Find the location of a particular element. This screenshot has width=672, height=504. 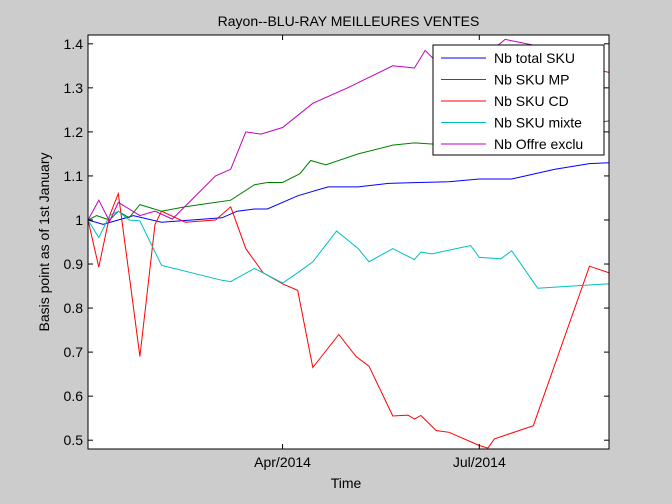

y-tick-label: 1.2 is located at coordinates (74, 132).